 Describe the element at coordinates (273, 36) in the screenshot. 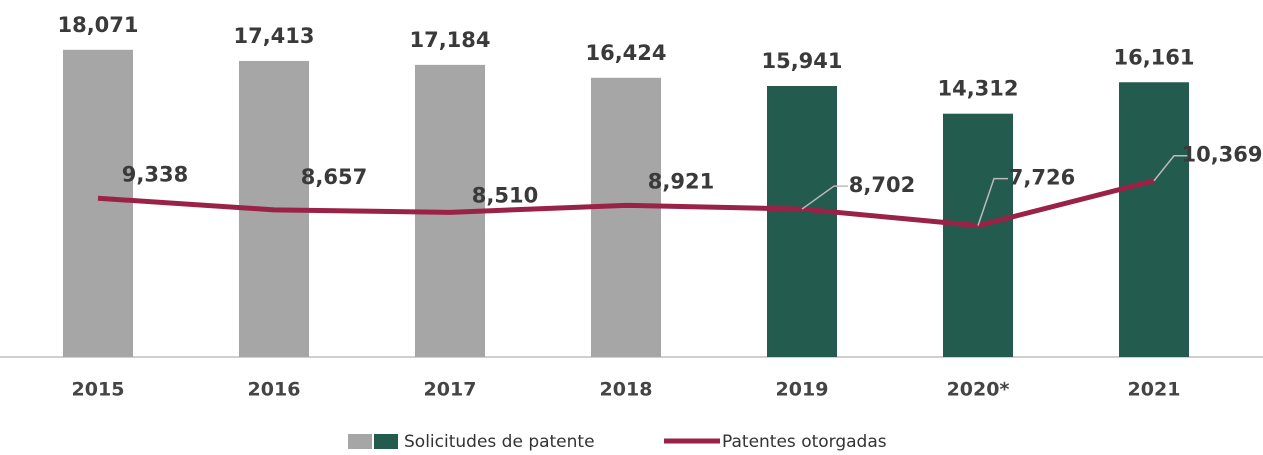

I see `bar-value-label: 17,413` at that location.